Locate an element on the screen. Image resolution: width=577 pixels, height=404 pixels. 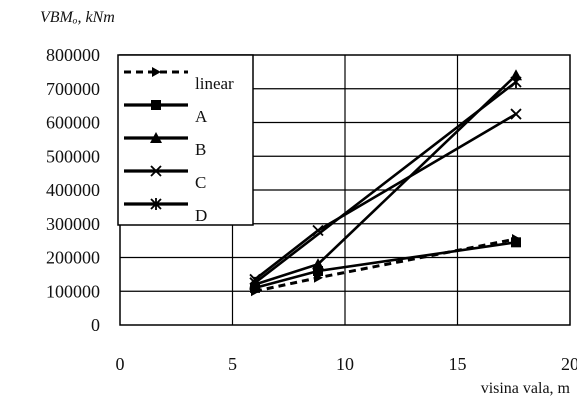
y-axis-title: VBMₒ, kNm is located at coordinates (77, 17).